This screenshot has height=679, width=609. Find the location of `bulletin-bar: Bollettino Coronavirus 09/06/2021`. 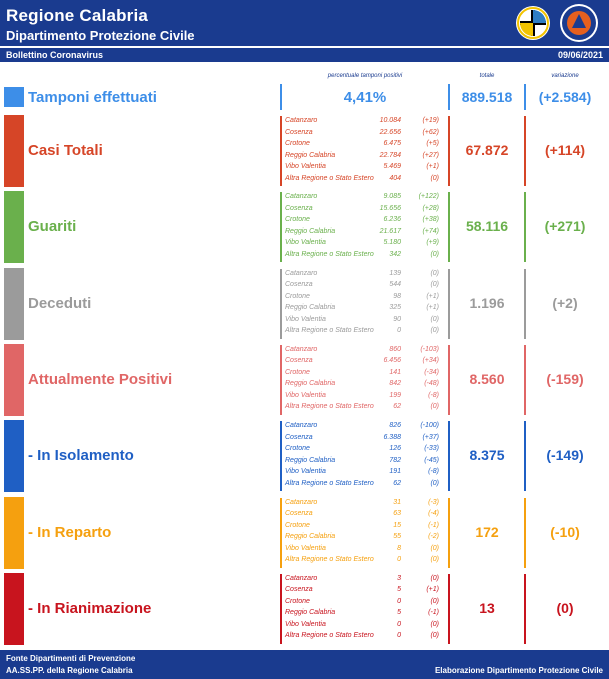

bulletin-bar: Bollettino Coronavirus 09/06/2021 is located at coordinates (304, 55).